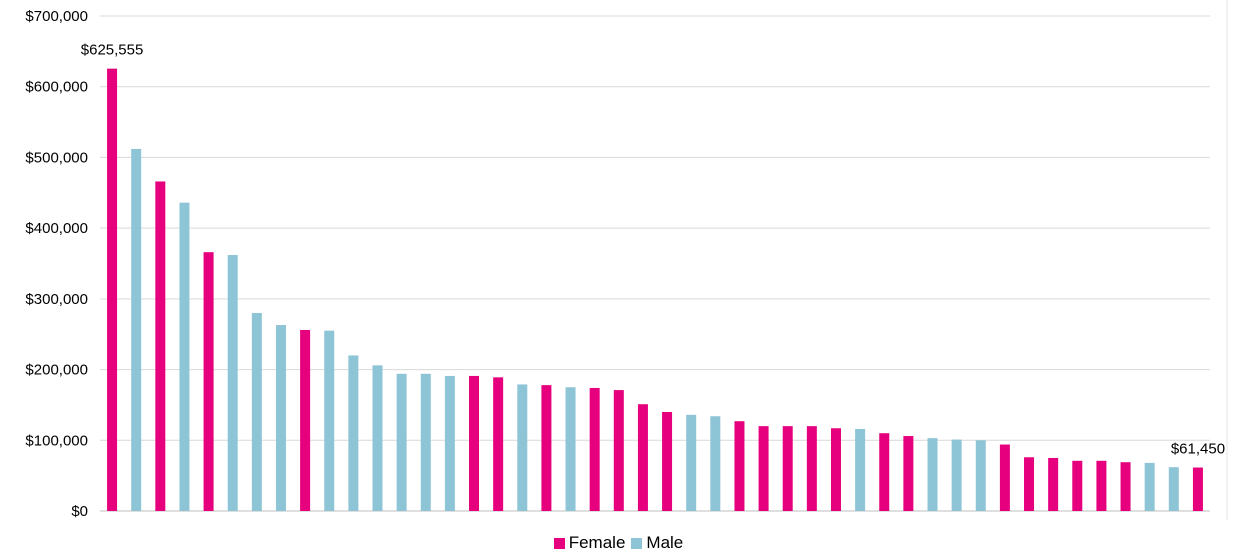  Describe the element at coordinates (56, 370) in the screenshot. I see `y-tick-label: $200,000` at that location.